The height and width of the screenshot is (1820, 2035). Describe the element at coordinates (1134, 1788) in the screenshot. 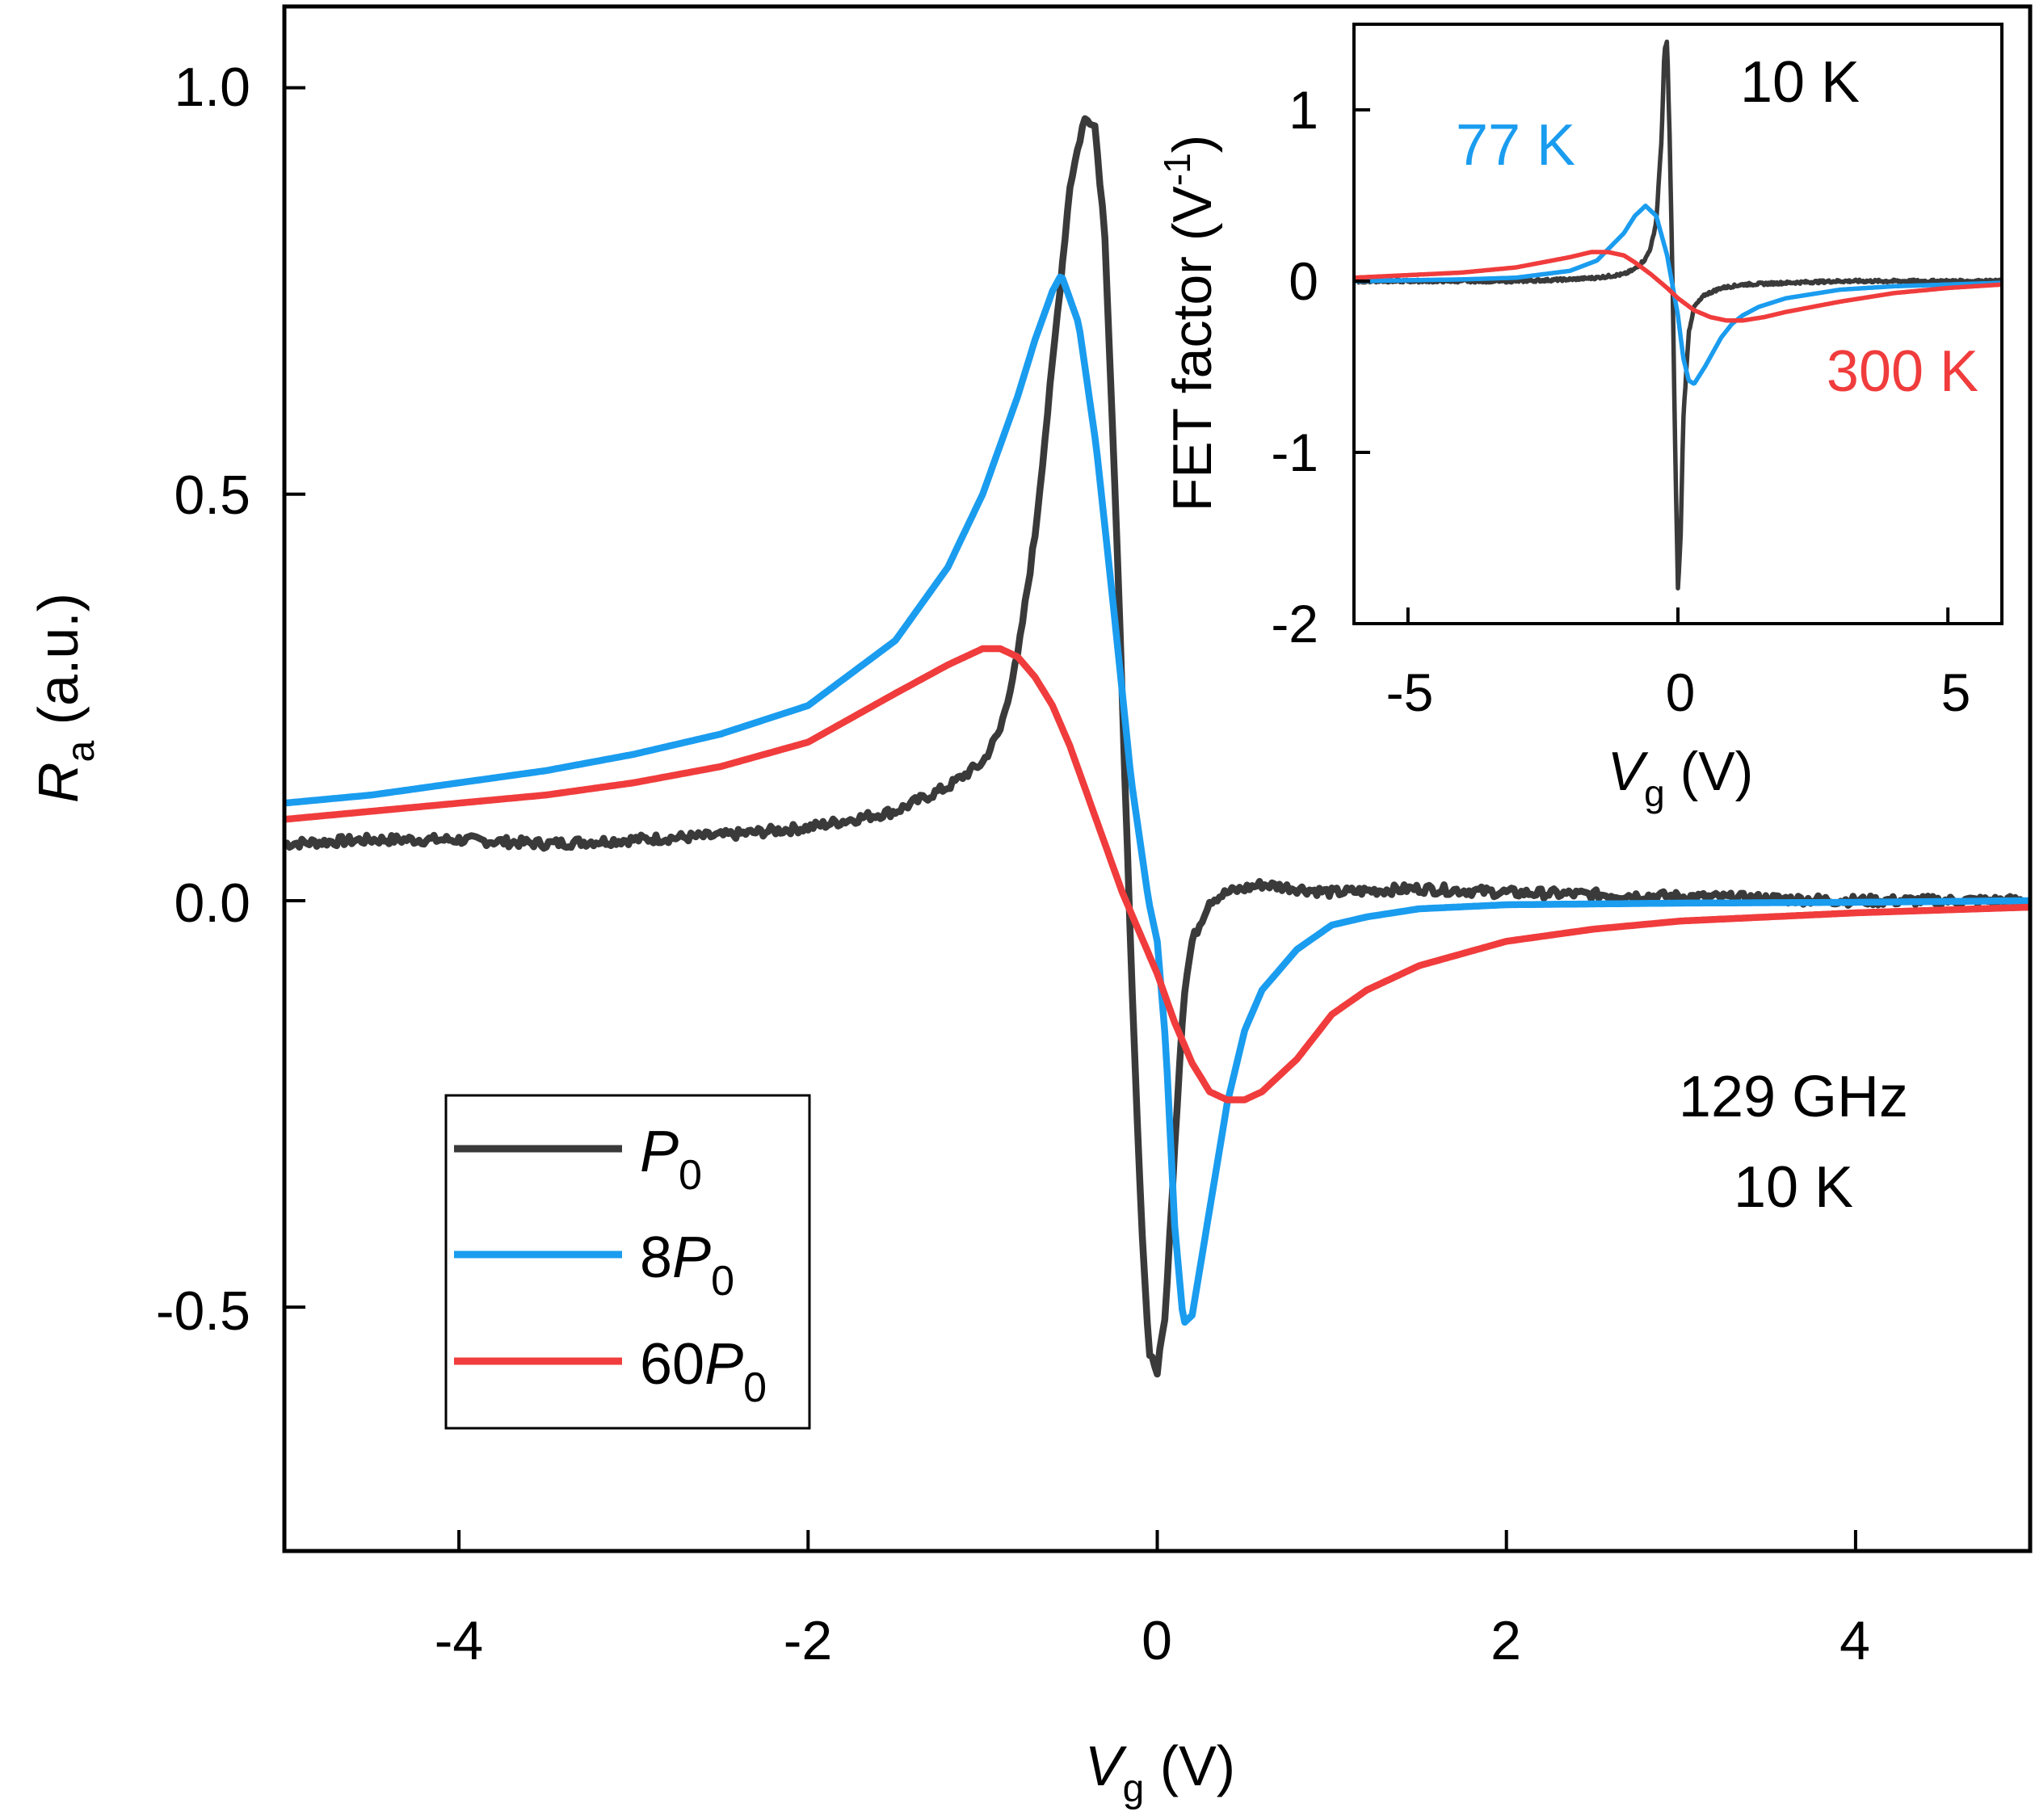

I see `x-title-subscript: g` at that location.